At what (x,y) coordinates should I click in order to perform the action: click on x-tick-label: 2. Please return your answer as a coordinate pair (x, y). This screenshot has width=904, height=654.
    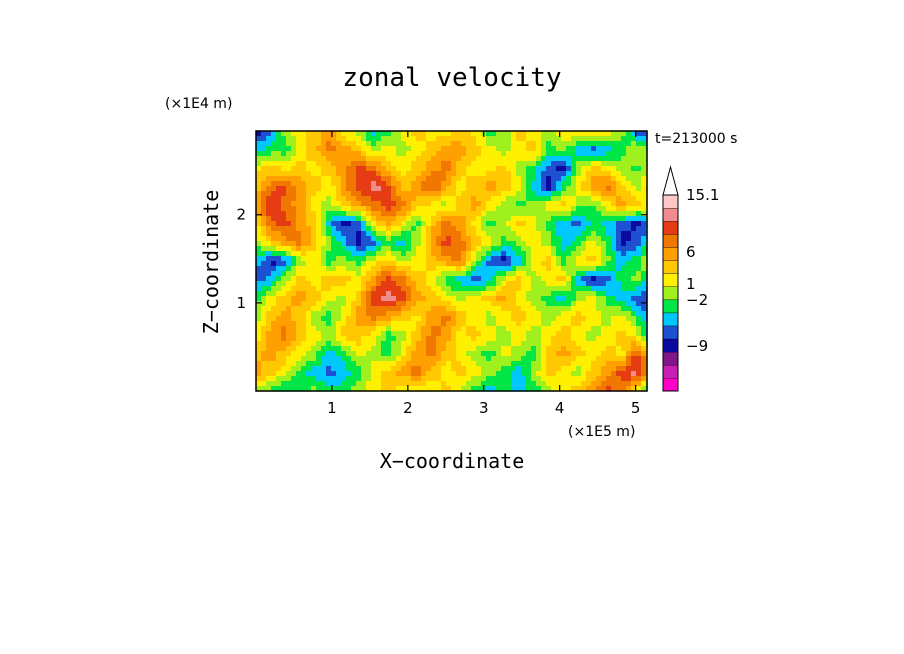
    Looking at the image, I should click on (408, 408).